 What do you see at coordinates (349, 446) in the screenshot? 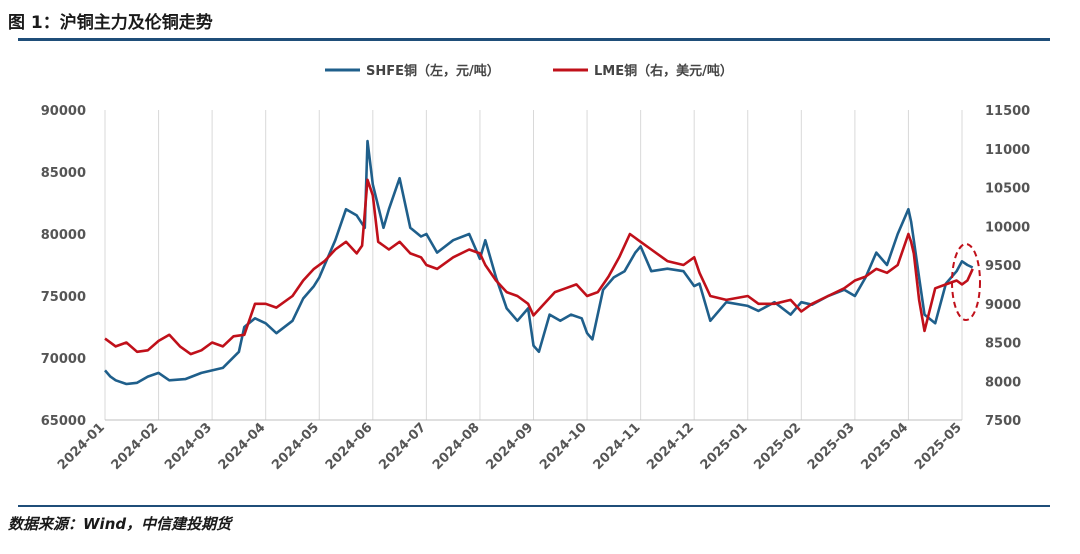
I see `x-tick-label: 2024-06` at bounding box center [349, 446].